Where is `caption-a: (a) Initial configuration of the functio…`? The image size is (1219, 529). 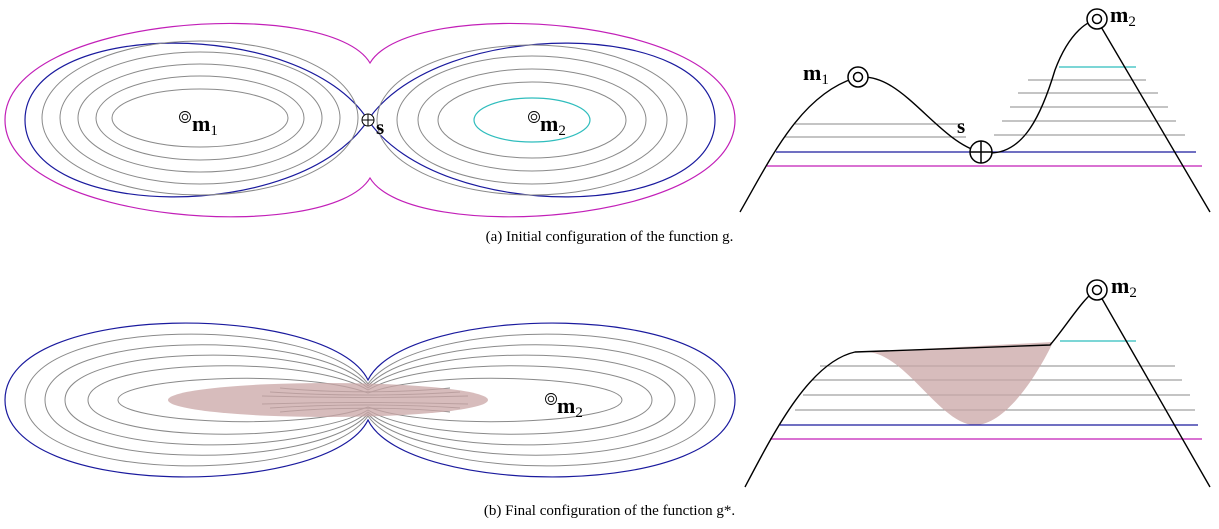 caption-a: (a) Initial configuration of the functio… is located at coordinates (609, 237).